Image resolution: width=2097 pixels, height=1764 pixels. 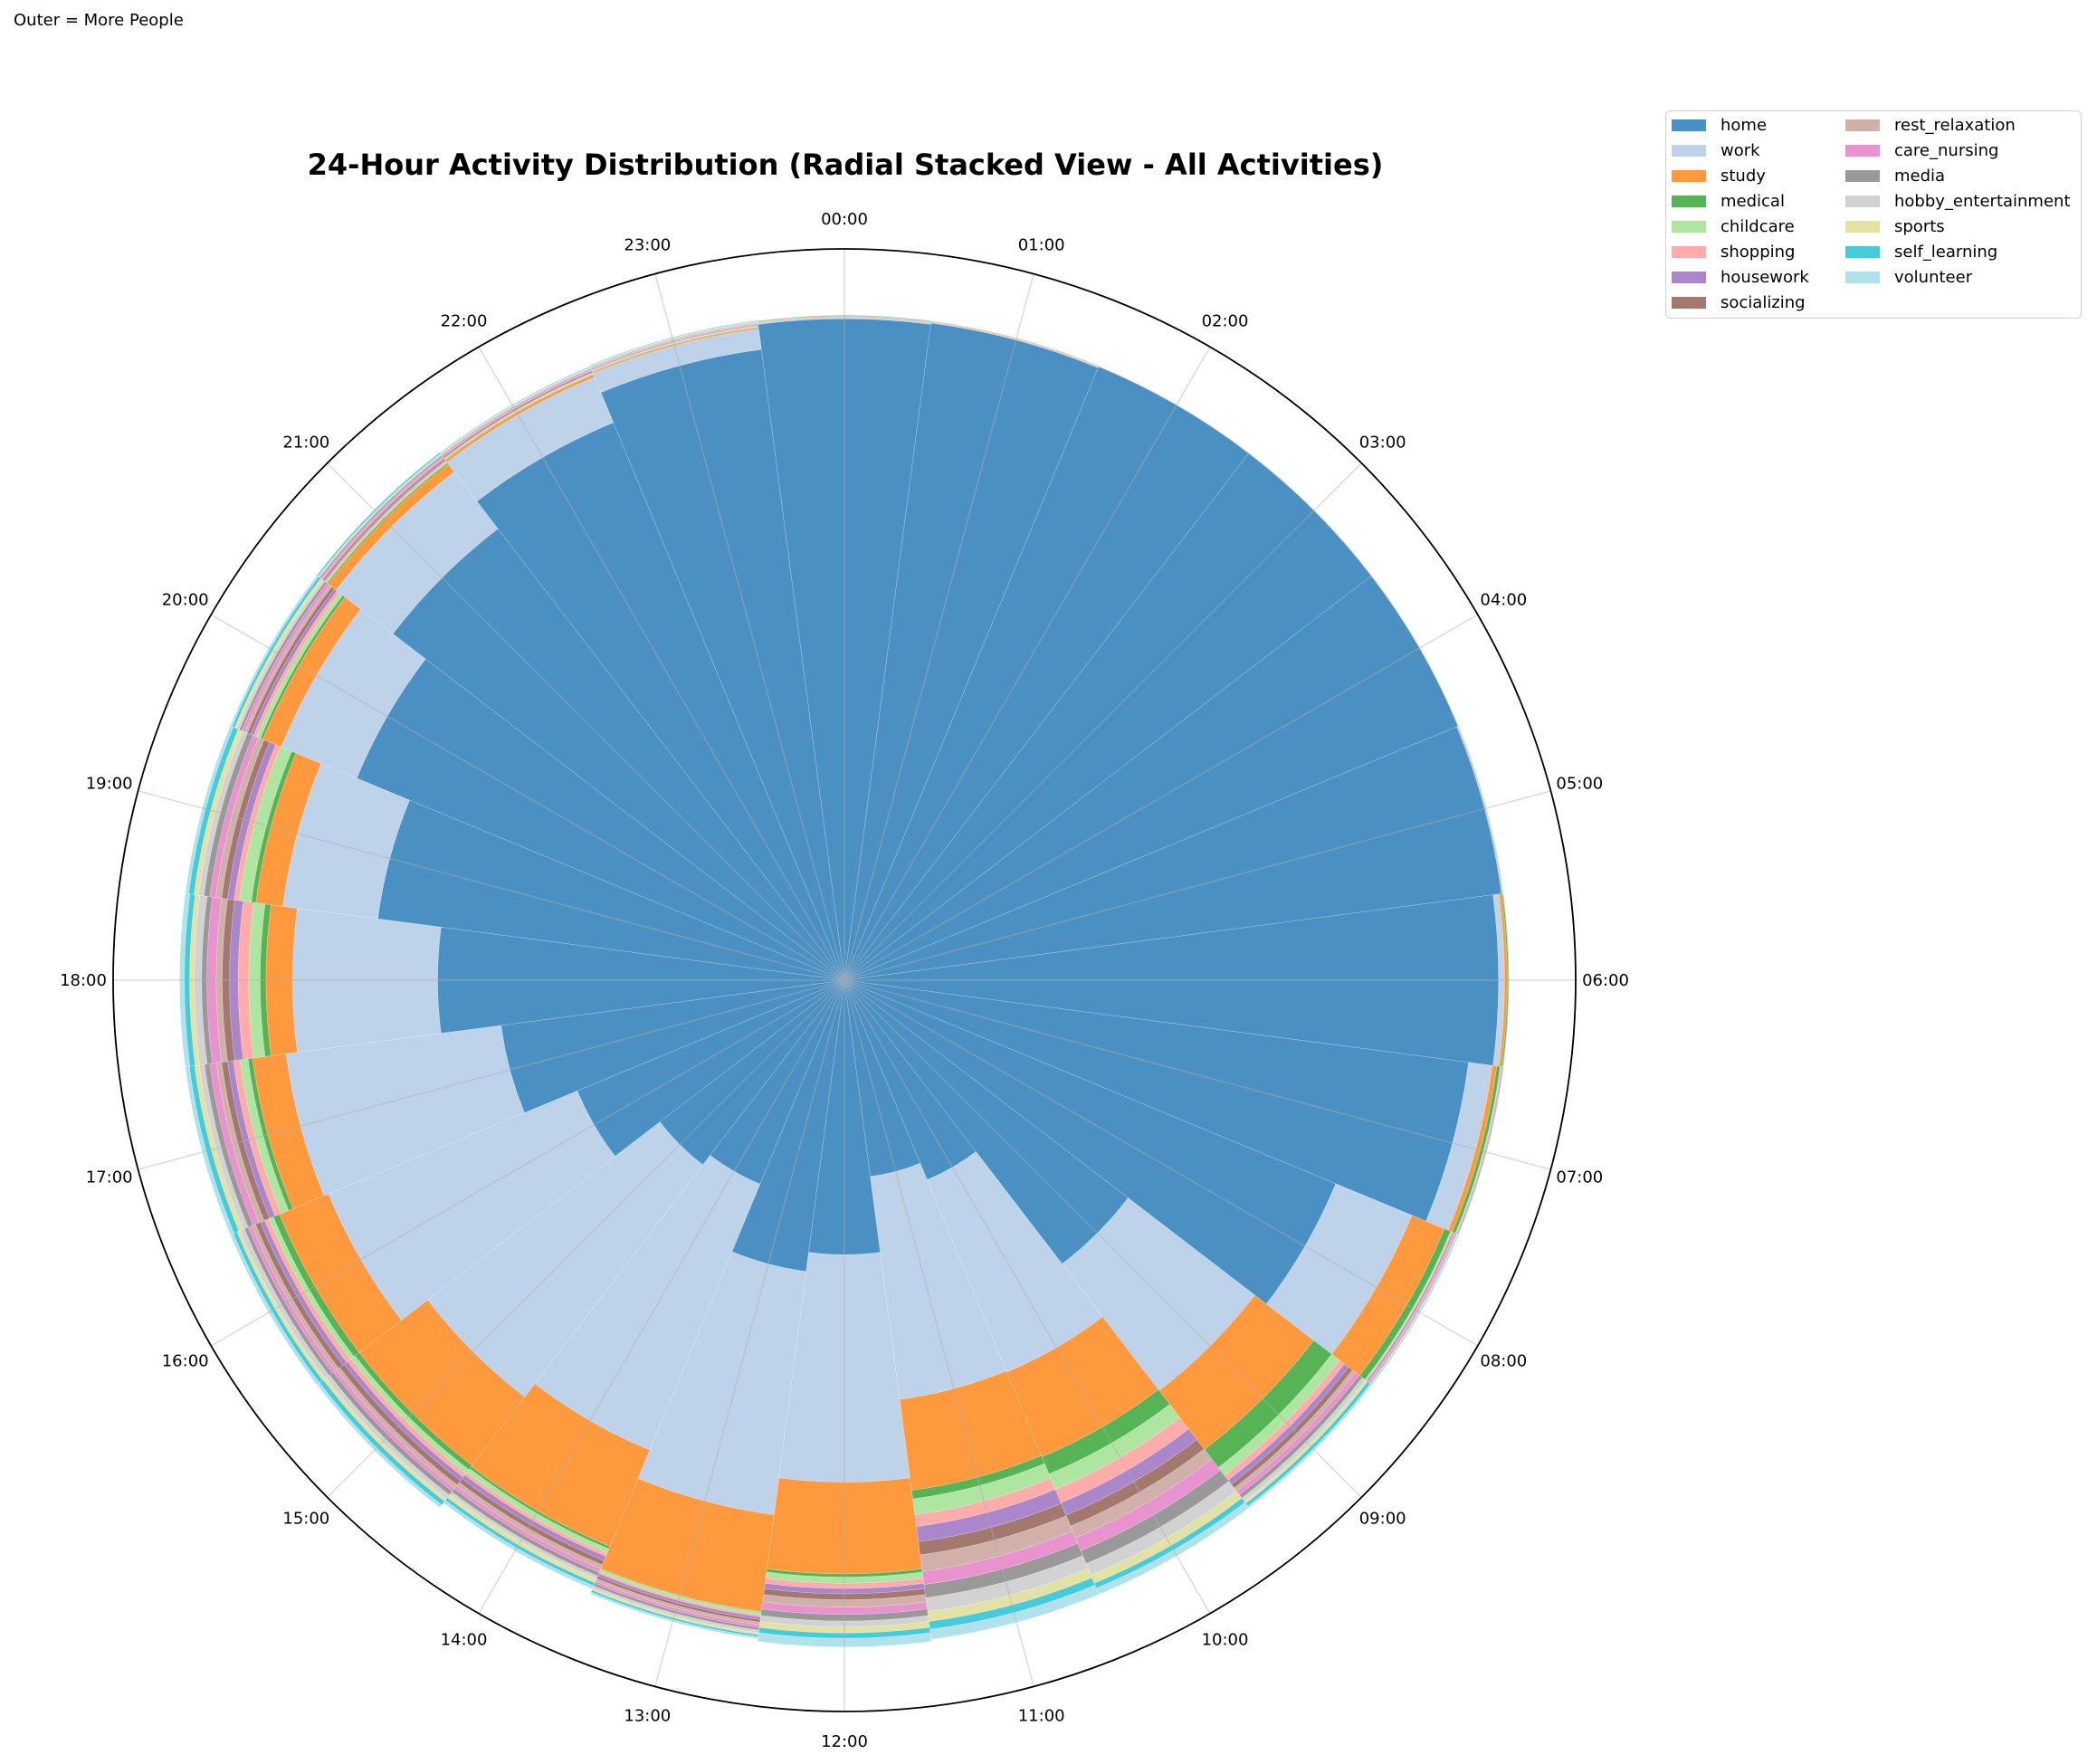 What do you see at coordinates (1757, 226) in the screenshot?
I see `legend-label: childcare` at bounding box center [1757, 226].